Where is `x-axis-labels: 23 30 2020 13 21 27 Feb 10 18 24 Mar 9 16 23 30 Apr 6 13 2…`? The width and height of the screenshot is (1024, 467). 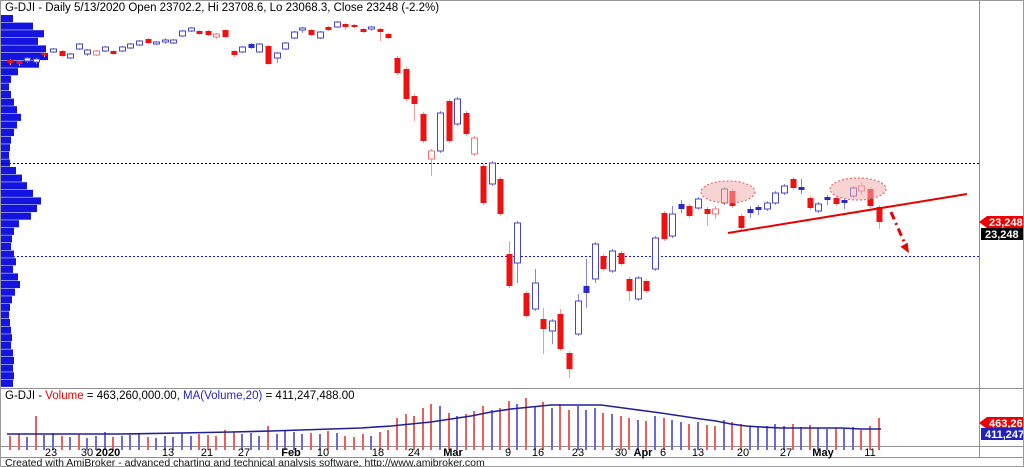
x-axis-labels: 23 30 2020 13 21 27 Feb 10 18 24 Mar 9 16 23 30 Apr 6 13 2… is located at coordinates (460, 453).